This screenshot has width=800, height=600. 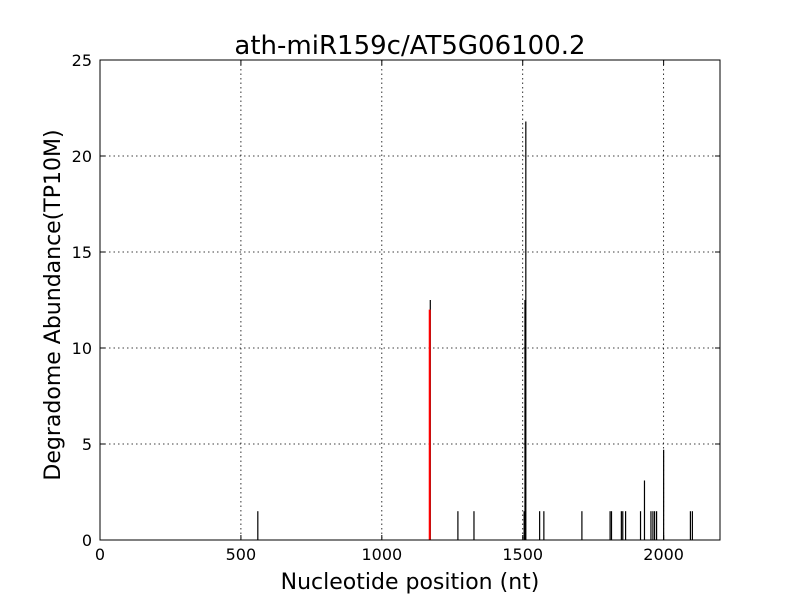 I want to click on x-tick-label: 500, so click(x=241, y=554).